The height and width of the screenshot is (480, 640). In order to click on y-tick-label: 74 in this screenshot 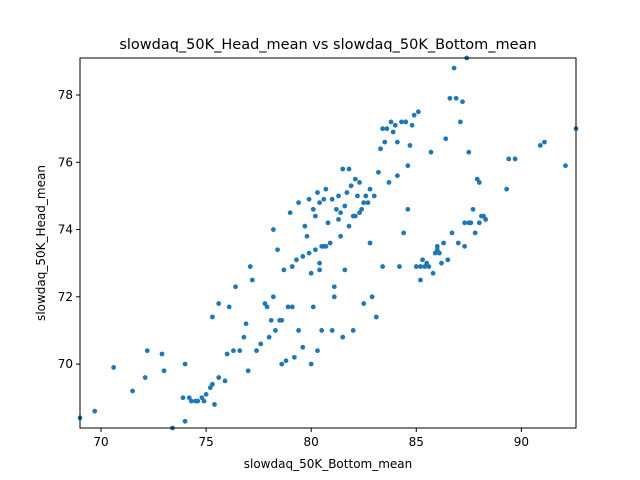, I will do `click(65, 230)`.